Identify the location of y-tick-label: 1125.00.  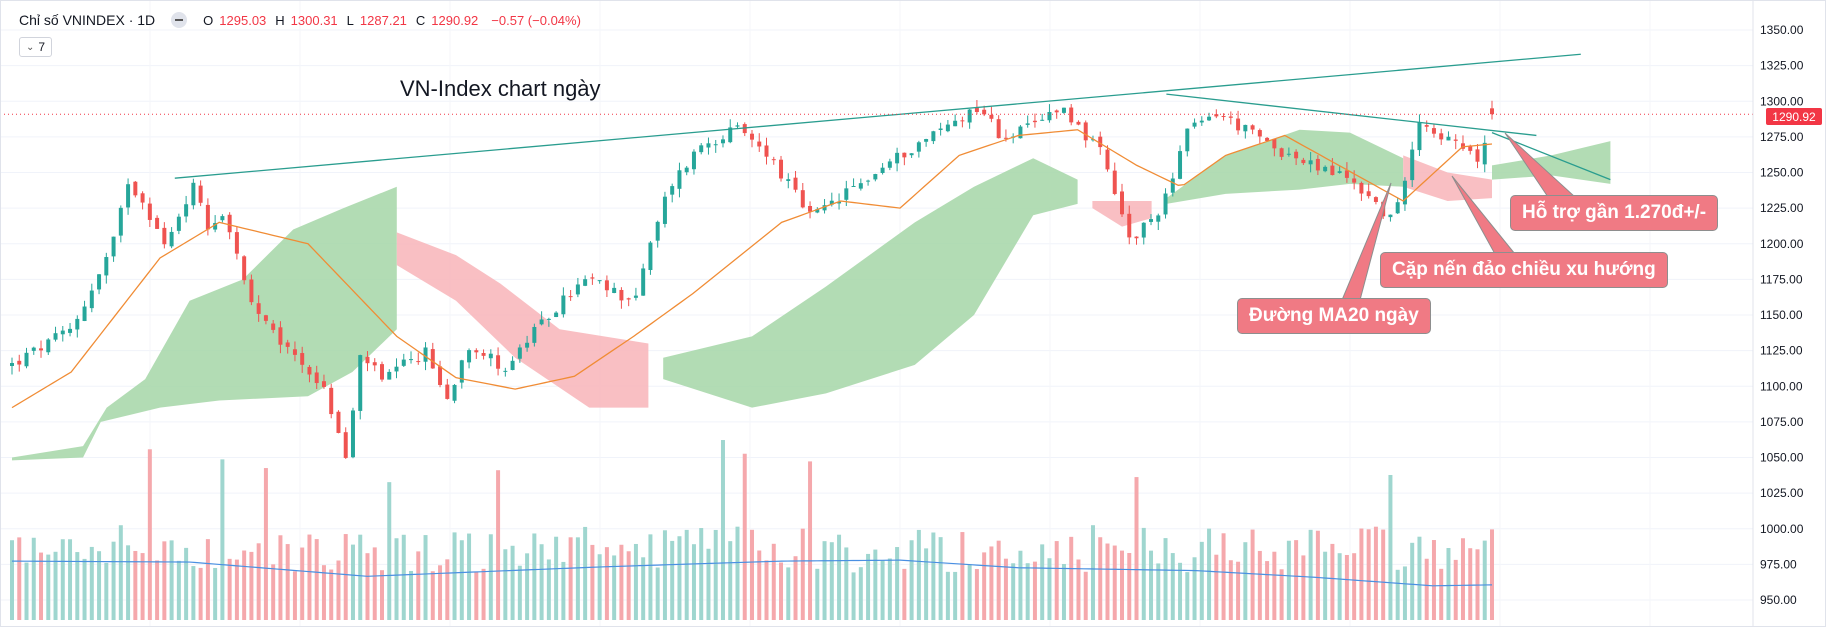
(1781, 351).